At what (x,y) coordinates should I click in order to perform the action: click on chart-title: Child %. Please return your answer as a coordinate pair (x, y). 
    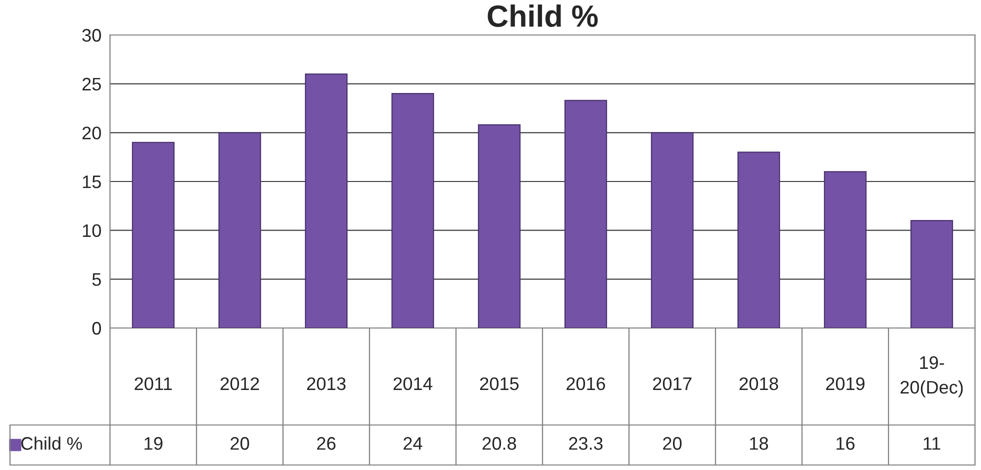
    Looking at the image, I should click on (543, 15).